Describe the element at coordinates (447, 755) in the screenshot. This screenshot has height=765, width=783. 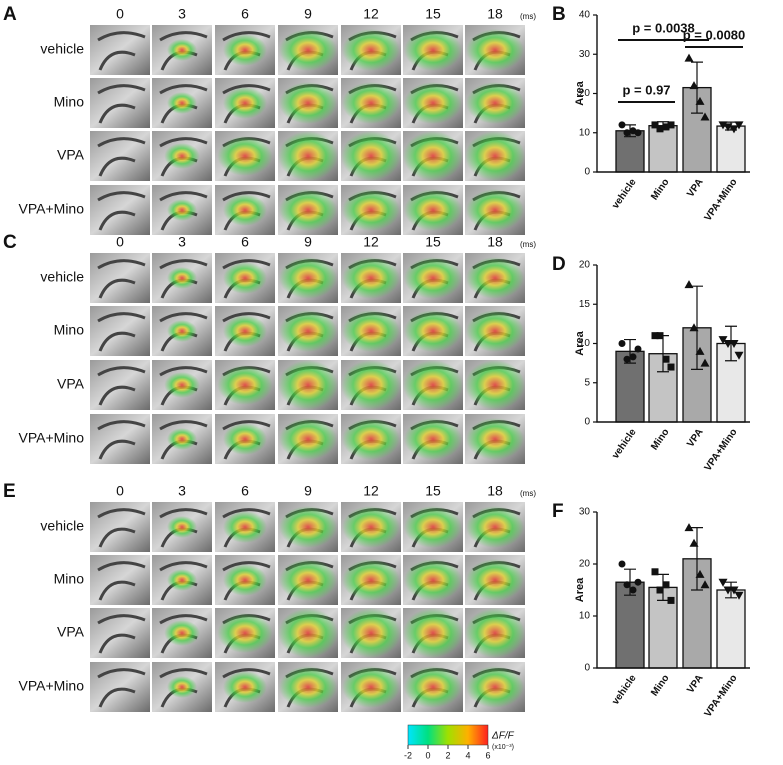
I see `colorbar-tick-label: 2` at that location.